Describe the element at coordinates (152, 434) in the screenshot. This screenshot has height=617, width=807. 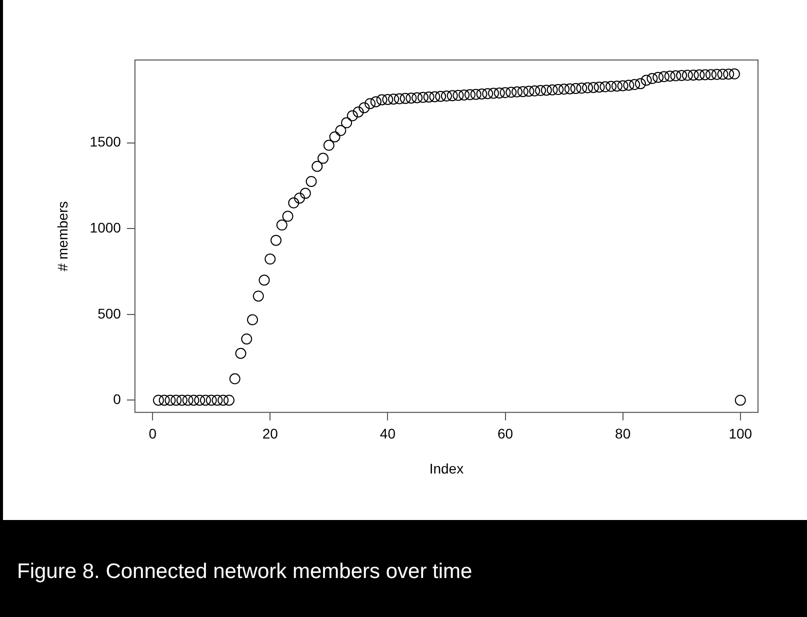
I see `x-tick-label: 0` at that location.